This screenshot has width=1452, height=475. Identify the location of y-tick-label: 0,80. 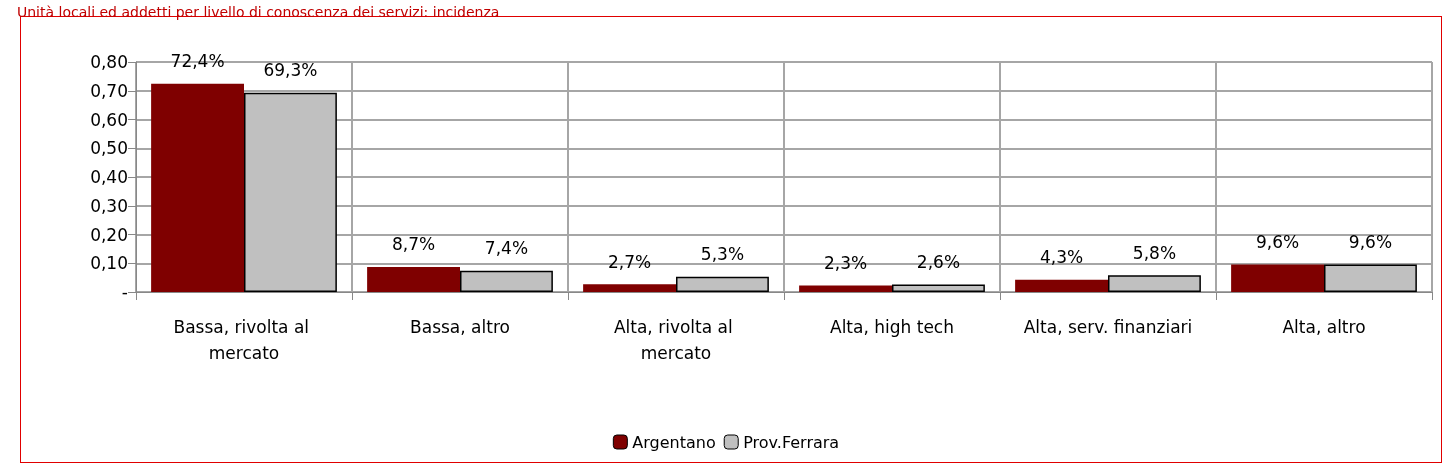
(109, 62).